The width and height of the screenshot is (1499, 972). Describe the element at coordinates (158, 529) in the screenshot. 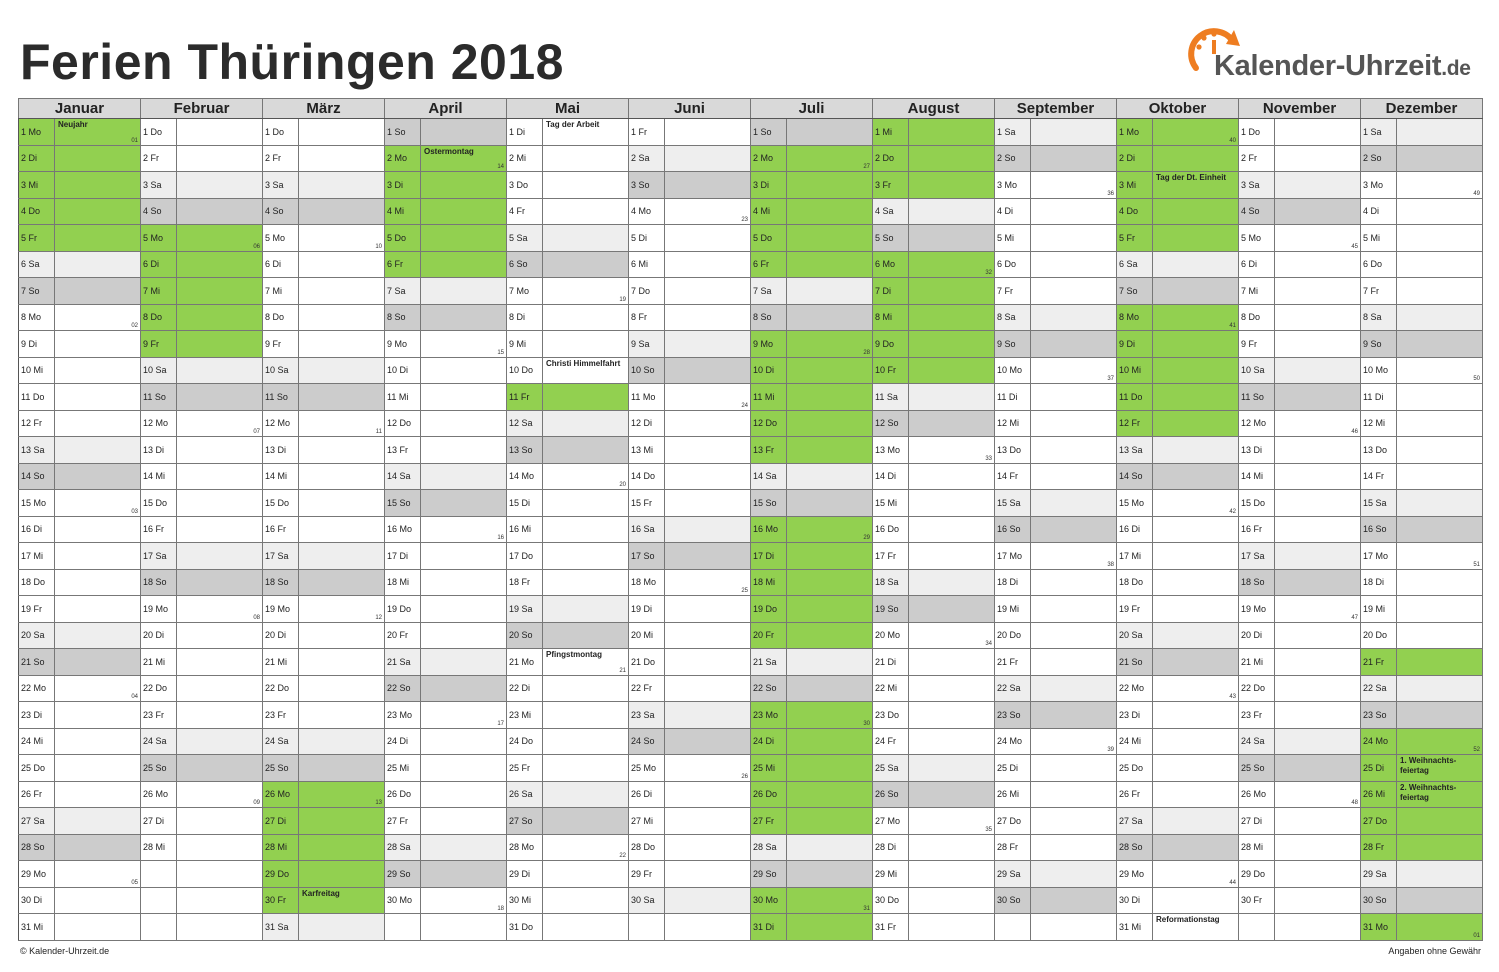

I see `day-cell: 16 Fr` at that location.